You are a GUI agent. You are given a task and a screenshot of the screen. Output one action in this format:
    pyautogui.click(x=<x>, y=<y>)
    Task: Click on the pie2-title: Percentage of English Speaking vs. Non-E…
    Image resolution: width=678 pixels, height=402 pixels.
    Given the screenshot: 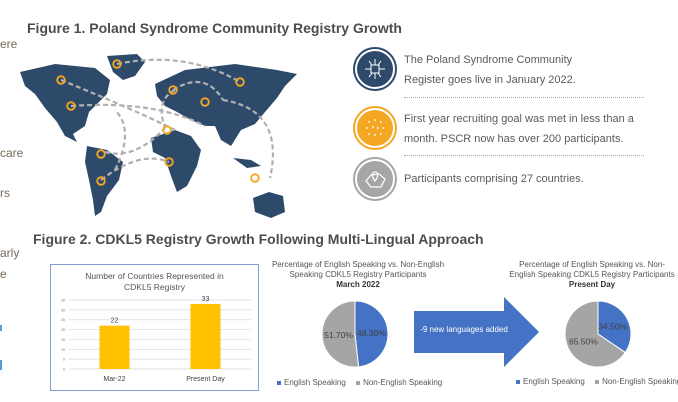 What is the action you would take?
    pyautogui.click(x=592, y=274)
    